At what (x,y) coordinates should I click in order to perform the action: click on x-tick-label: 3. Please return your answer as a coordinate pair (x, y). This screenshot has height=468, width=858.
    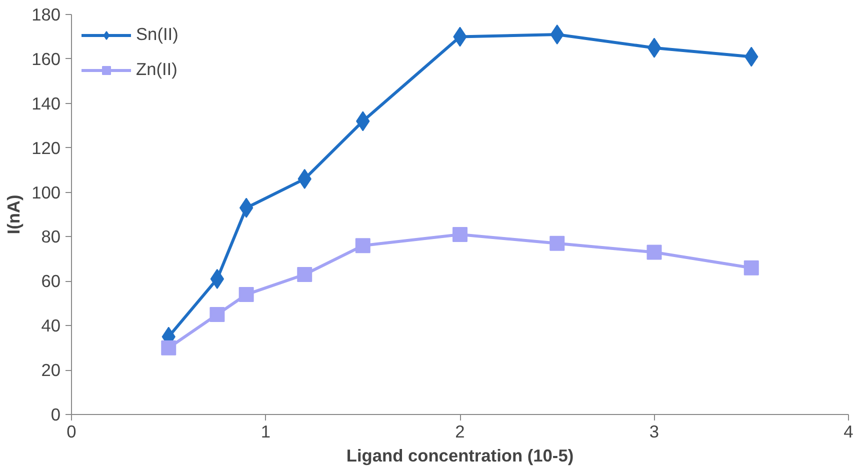
    Looking at the image, I should click on (654, 432).